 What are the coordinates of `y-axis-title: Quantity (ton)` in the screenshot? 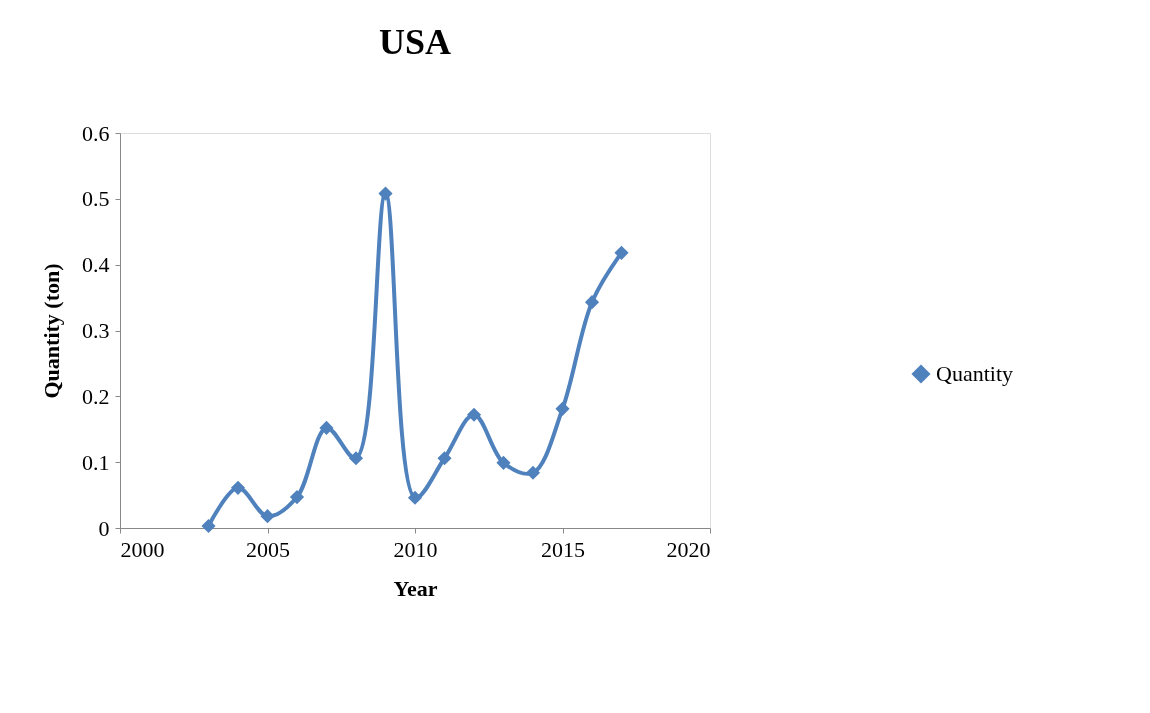 It's located at (51, 331).